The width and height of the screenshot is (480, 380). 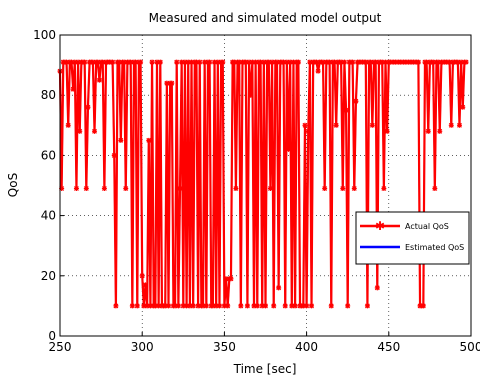 I want to click on y-tick-label: 20, so click(x=48, y=276).